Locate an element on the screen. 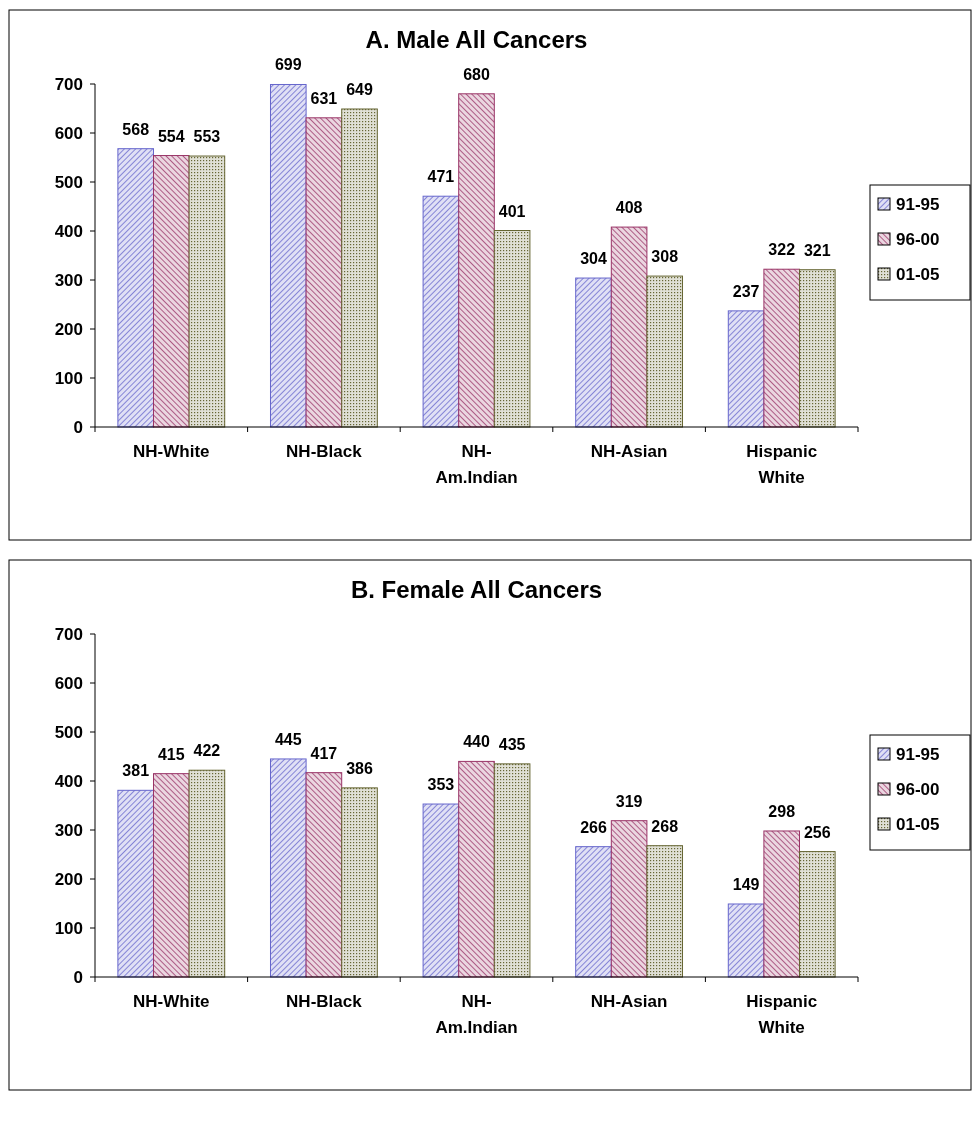  data-label: 440 is located at coordinates (476, 742).